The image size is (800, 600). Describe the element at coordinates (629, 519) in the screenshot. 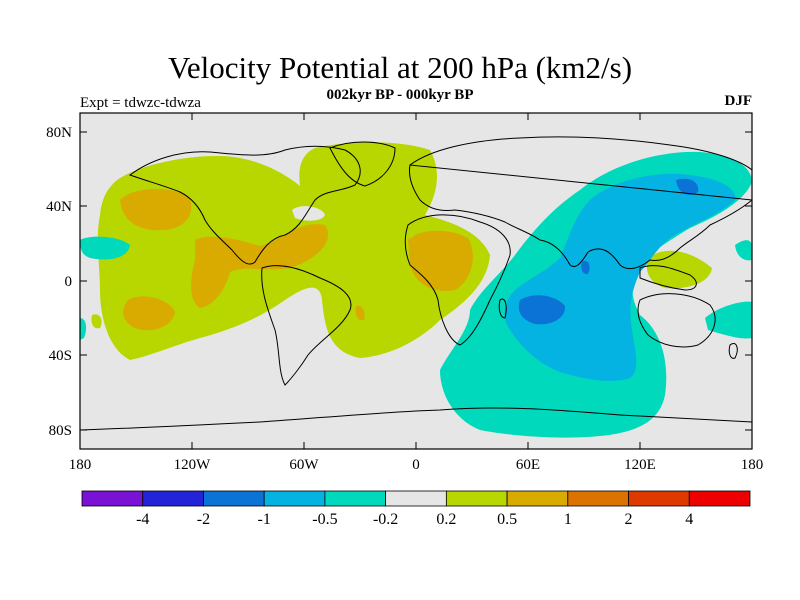

I see `colorbar-label: 2` at that location.